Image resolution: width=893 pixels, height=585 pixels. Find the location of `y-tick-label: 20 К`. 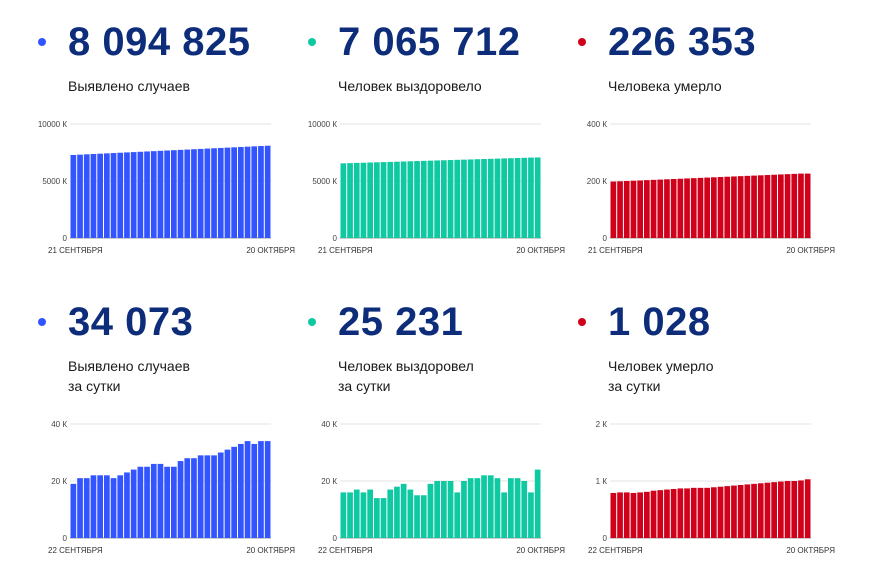

y-tick-label: 20 К is located at coordinates (329, 481).